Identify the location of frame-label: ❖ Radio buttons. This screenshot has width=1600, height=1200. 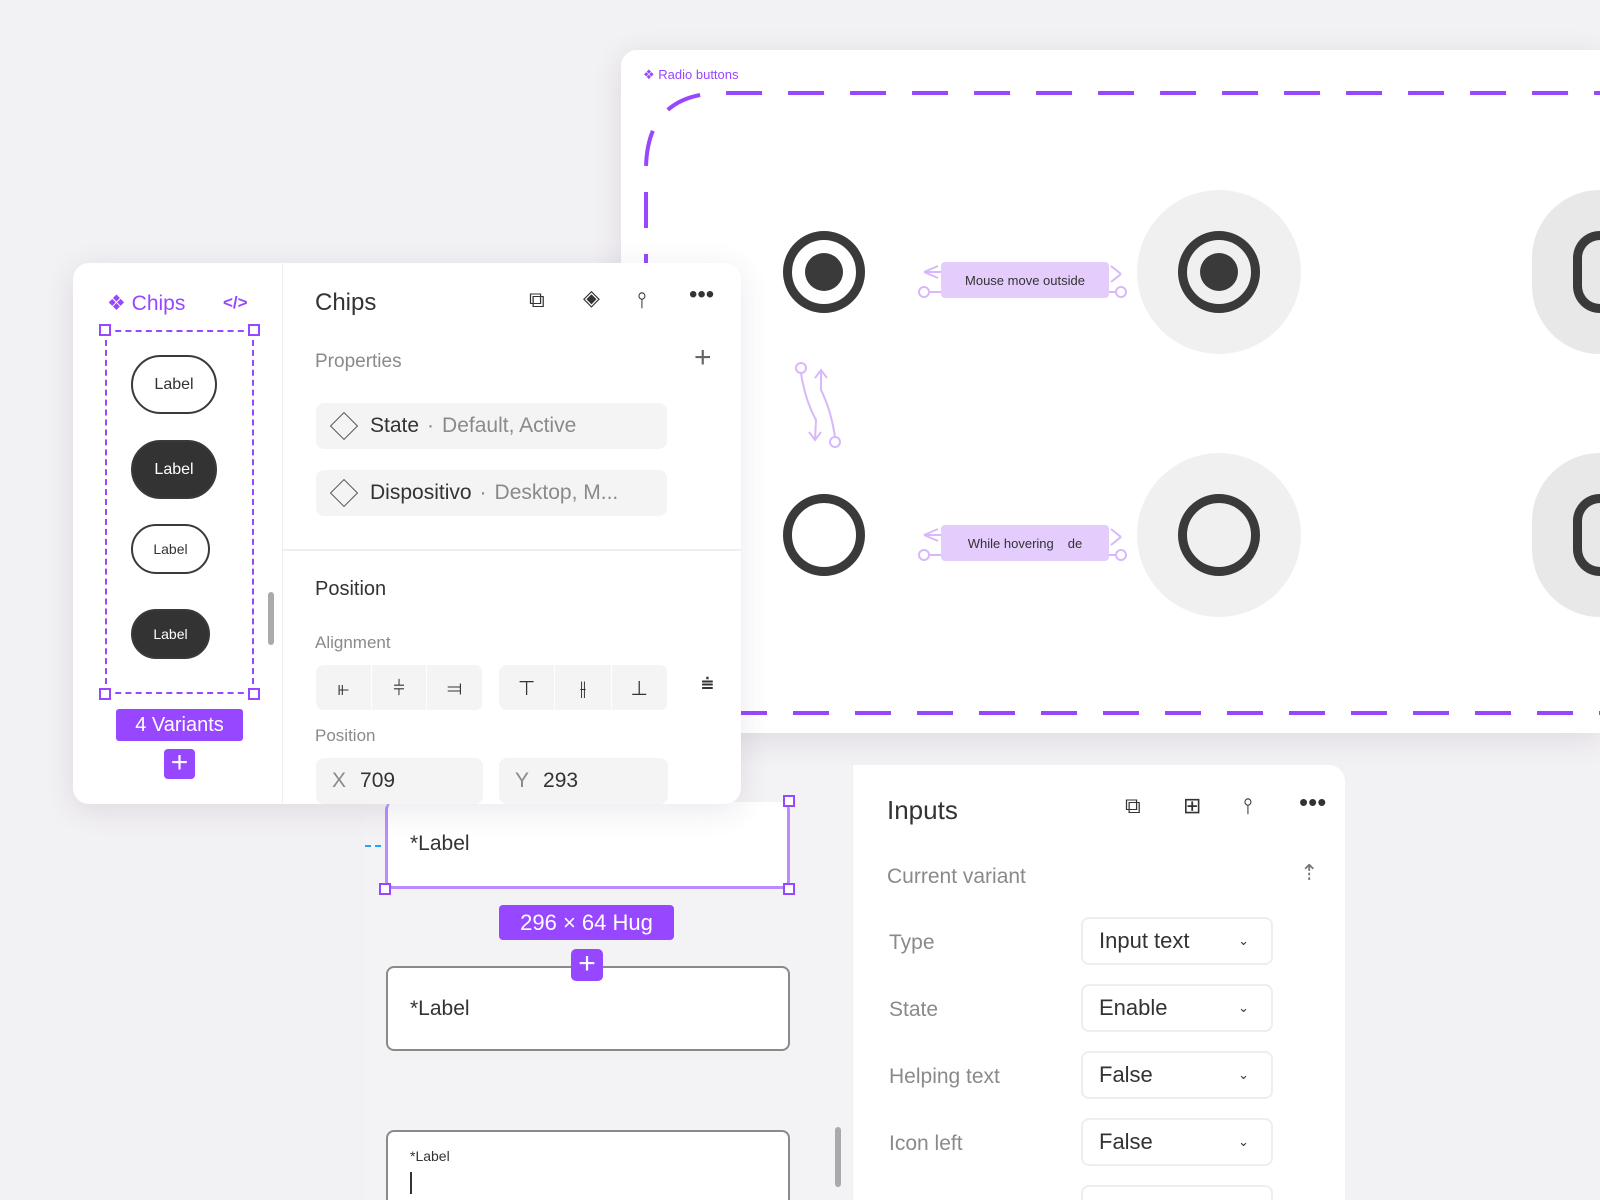
(691, 74).